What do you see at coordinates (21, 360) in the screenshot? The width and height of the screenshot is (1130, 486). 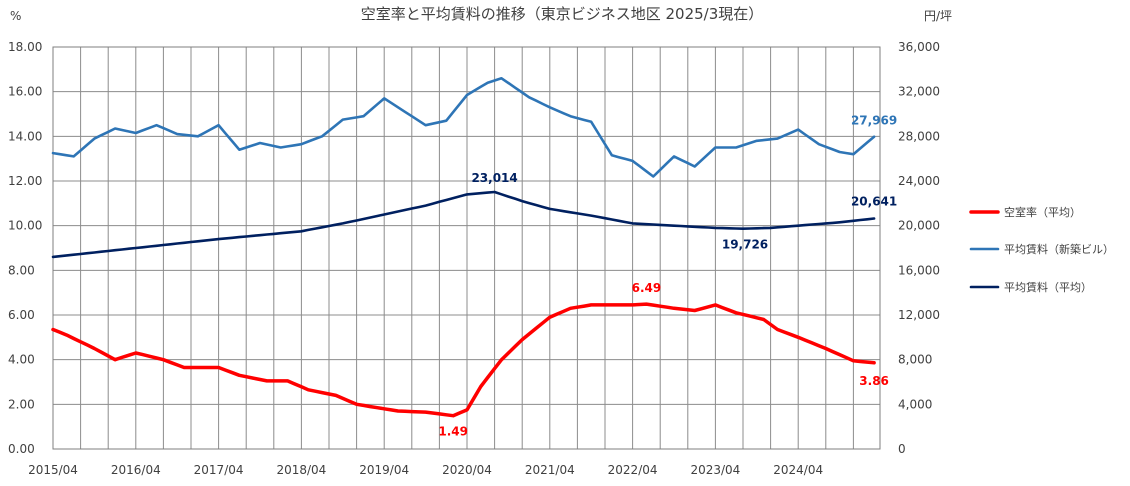 I see `y-left-tick-label: 4.00` at bounding box center [21, 360].